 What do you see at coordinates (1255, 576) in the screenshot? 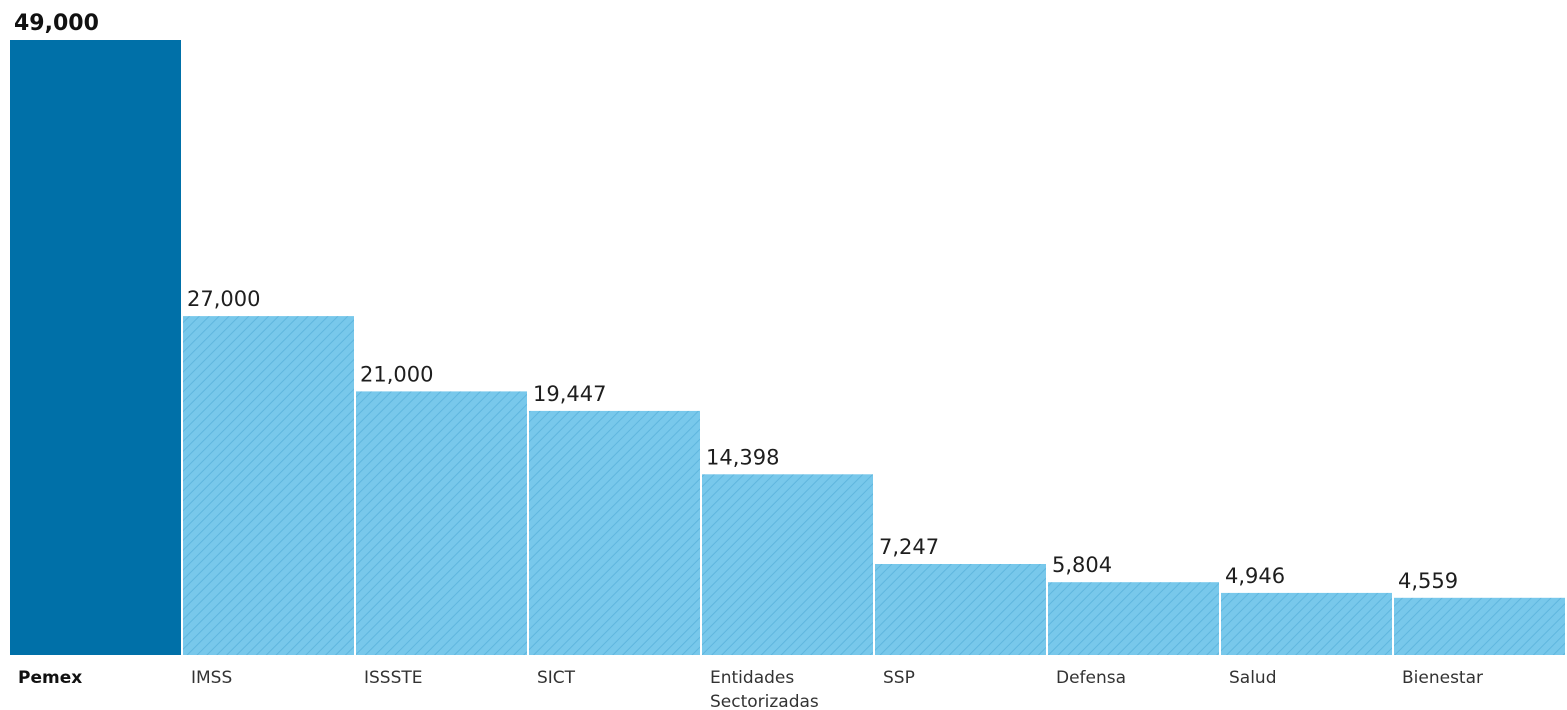
I see `value-label: 4,946` at bounding box center [1255, 576].